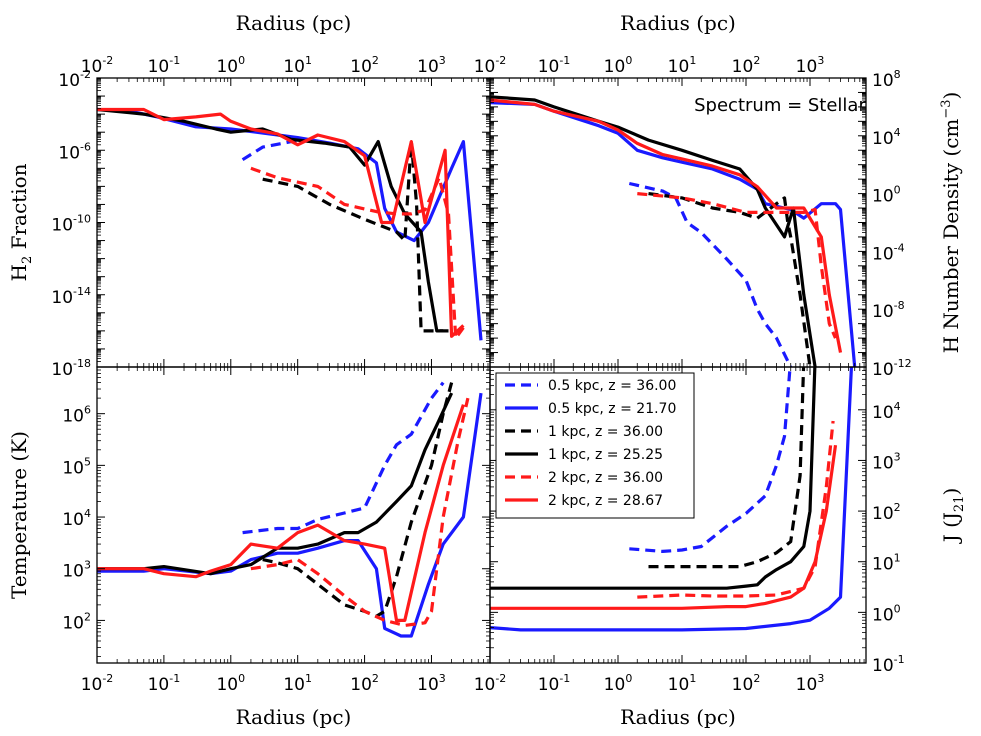  I want to click on panel-br-series, so click(672, 499).